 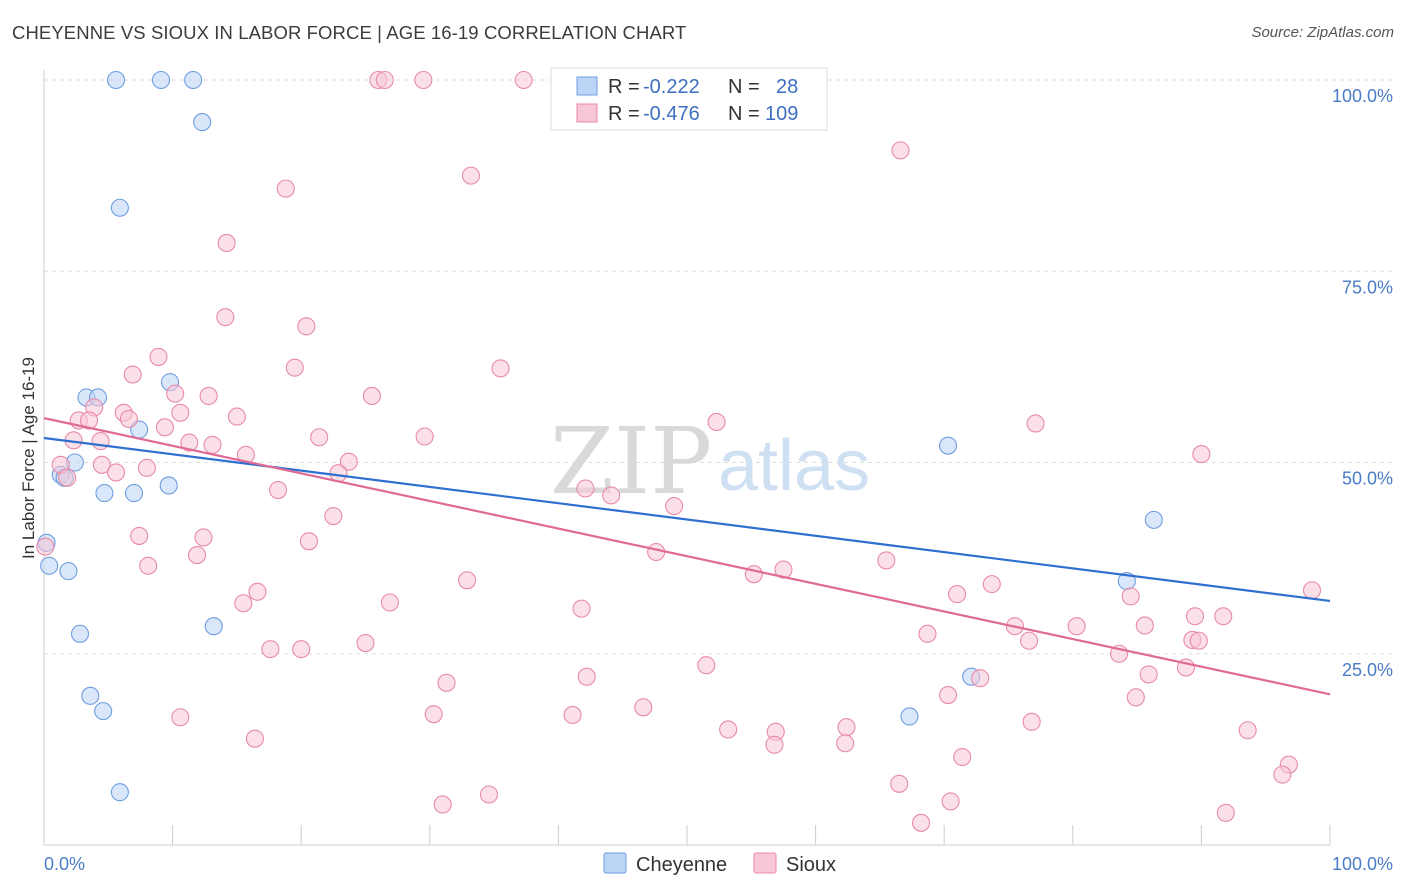 I want to click on y-tick-label-3: 25.0%, so click(x=1367, y=670).